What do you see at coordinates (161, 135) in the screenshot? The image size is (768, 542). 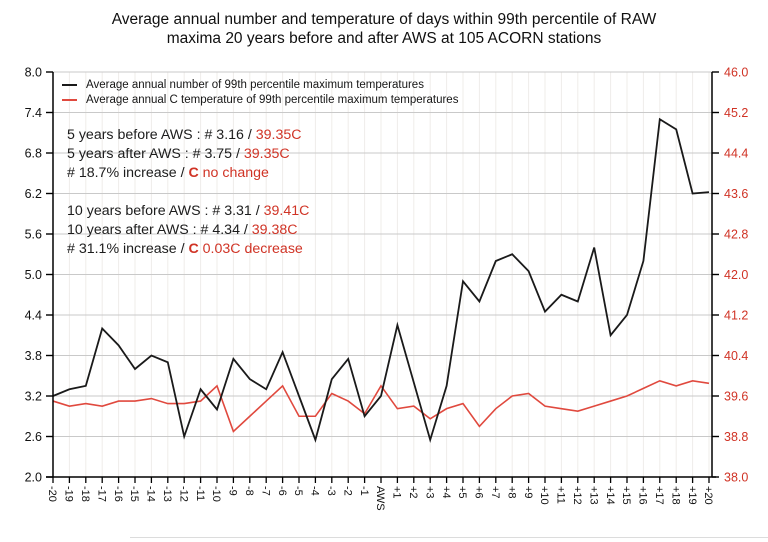 I see `annotation-text: 5 years before AWS : # 3.16 /` at bounding box center [161, 135].